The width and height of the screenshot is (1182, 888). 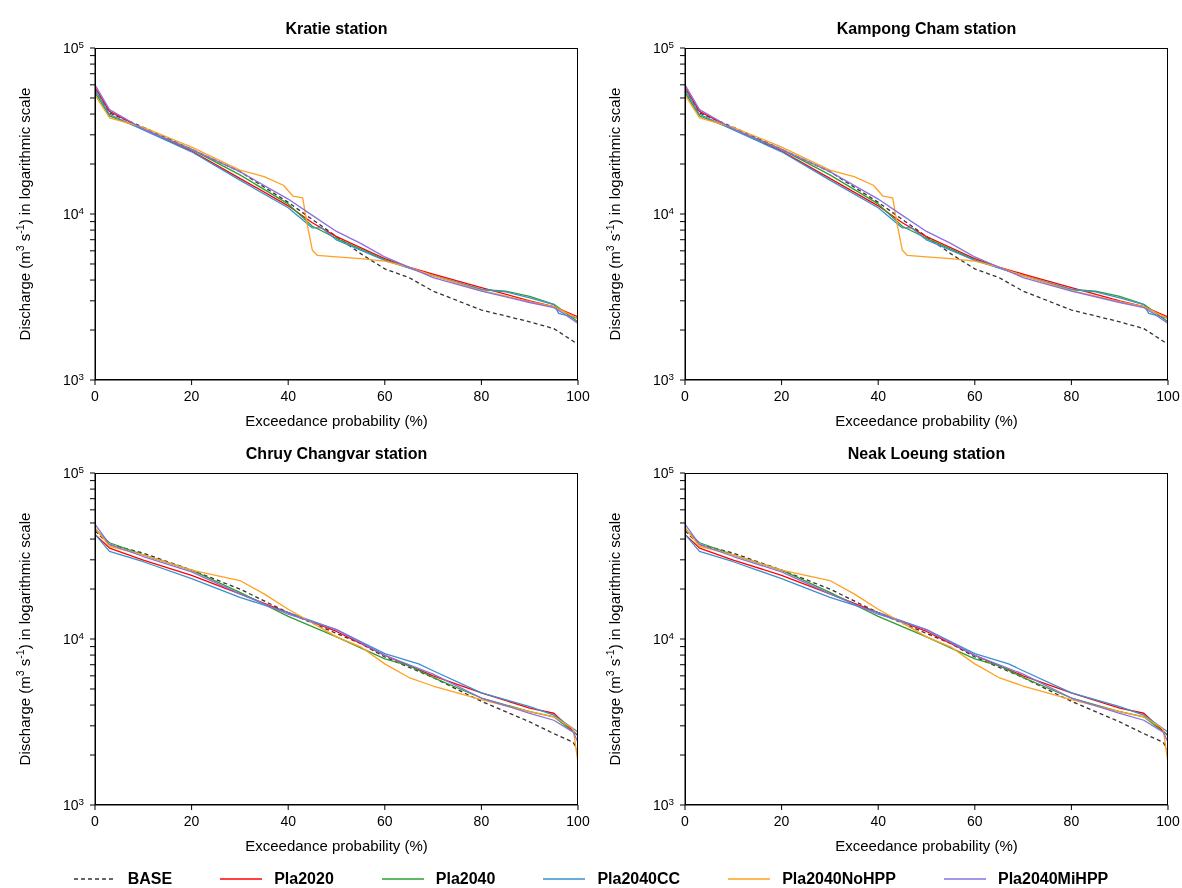 What do you see at coordinates (336, 29) in the screenshot?
I see `chart-title: Kratie station` at bounding box center [336, 29].